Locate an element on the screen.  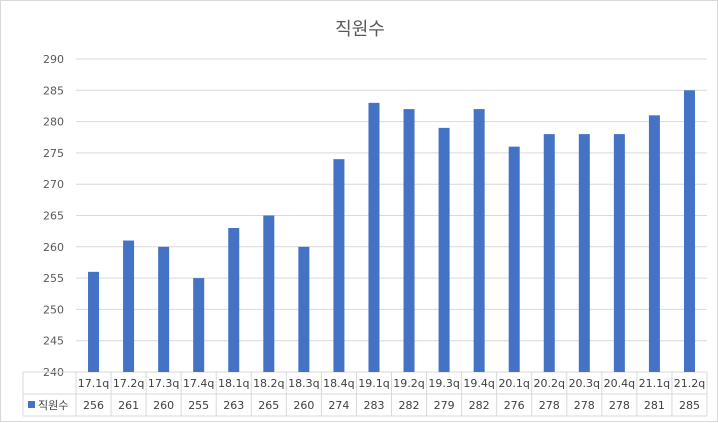
x-tick-label: 20.4q is located at coordinates (619, 383).